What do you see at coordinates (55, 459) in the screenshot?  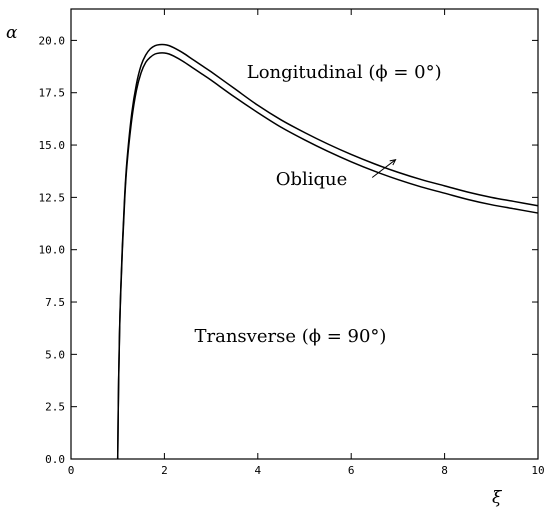 I see `y-tick-label: 0.0` at bounding box center [55, 459].